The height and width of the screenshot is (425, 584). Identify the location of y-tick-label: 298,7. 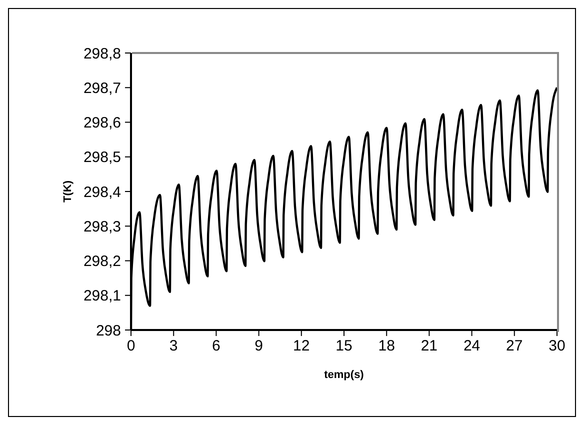
(102, 88).